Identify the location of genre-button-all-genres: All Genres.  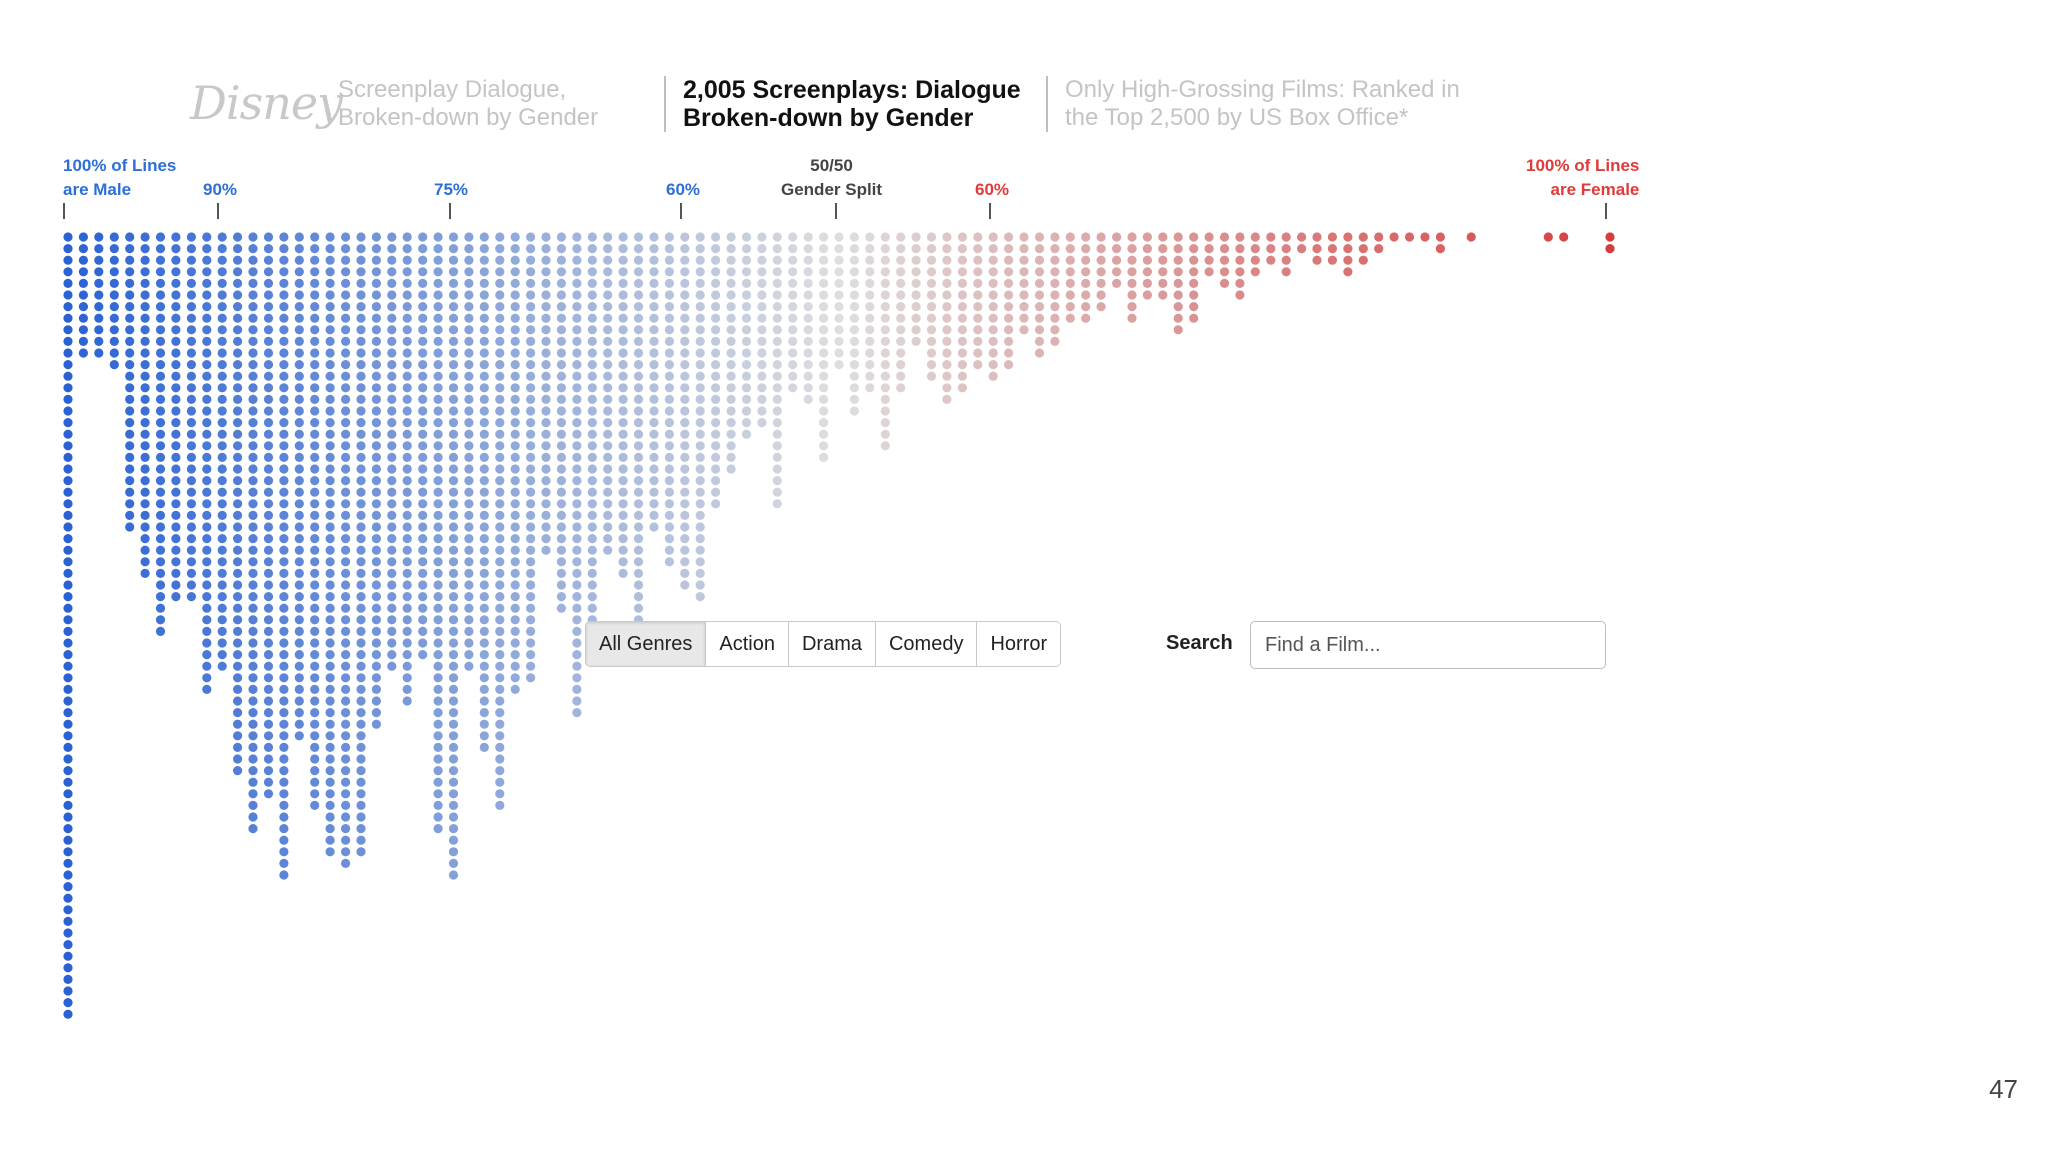
(646, 644).